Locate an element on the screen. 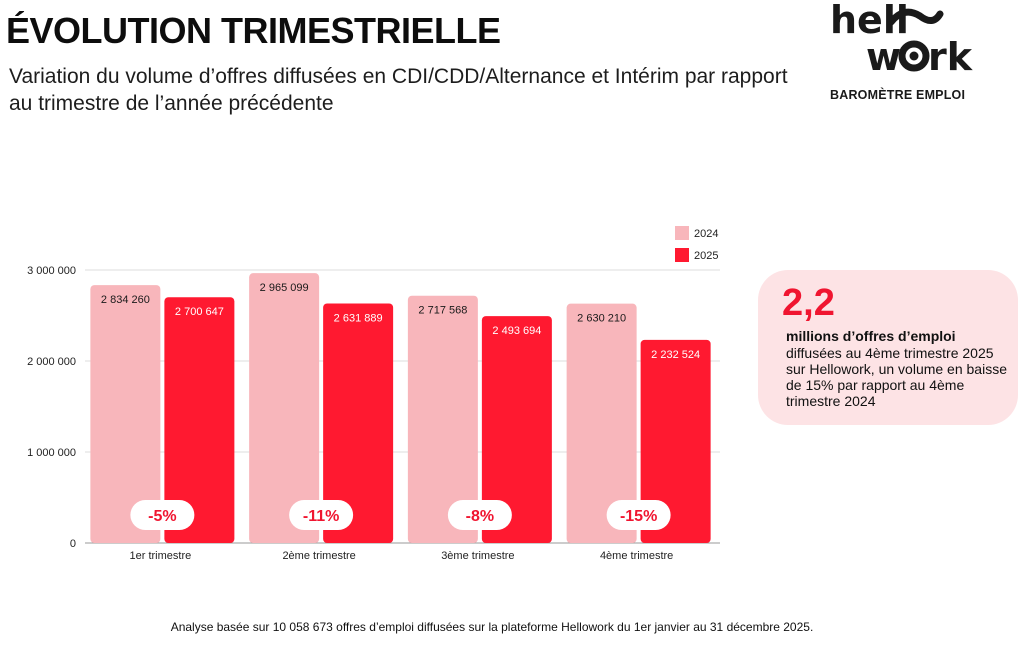 Image resolution: width=1024 pixels, height=650 pixels. x-tick-label: 4ème trimestre is located at coordinates (636, 556).